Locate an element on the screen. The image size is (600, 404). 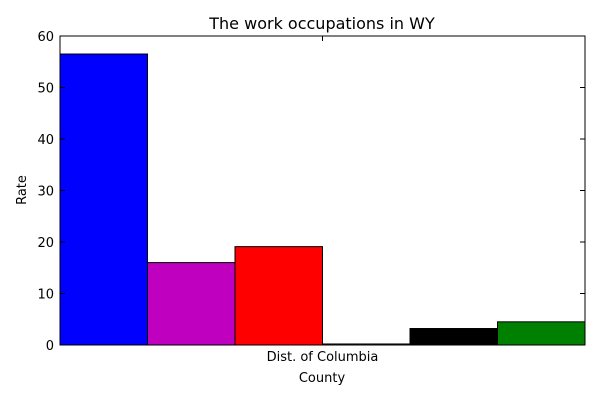
x-axis-label: County is located at coordinates (322, 378).